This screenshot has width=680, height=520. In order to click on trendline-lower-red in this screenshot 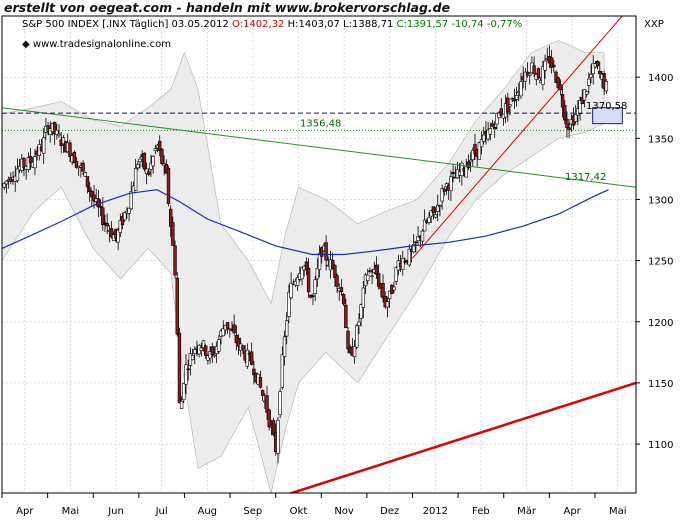, I will do `click(461, 437)`.